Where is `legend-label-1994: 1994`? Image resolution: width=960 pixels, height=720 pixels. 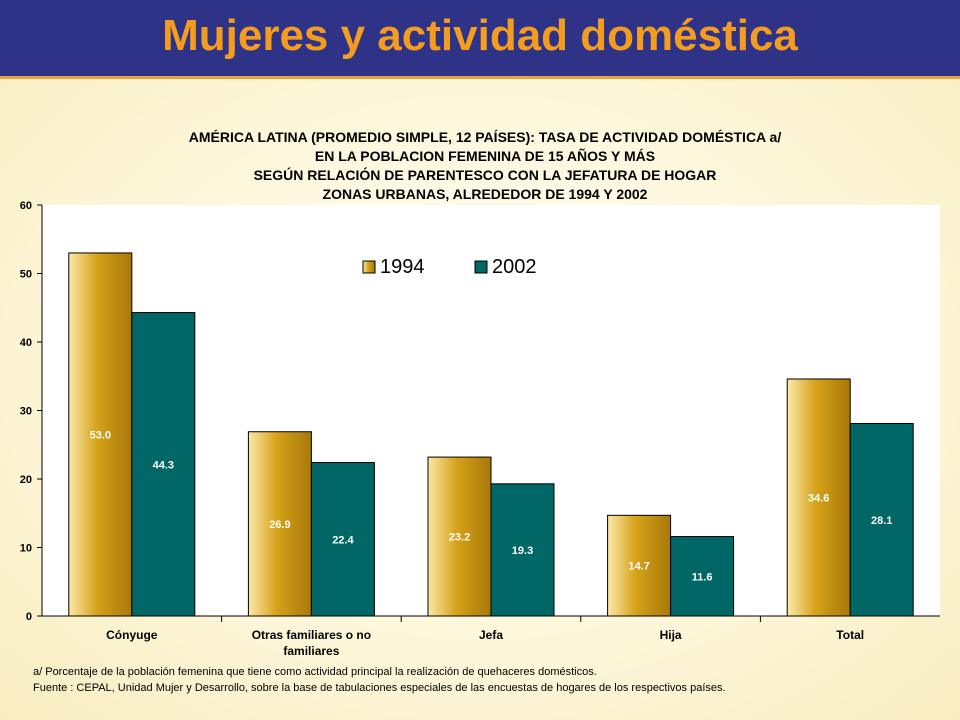
legend-label-1994: 1994 is located at coordinates (402, 267).